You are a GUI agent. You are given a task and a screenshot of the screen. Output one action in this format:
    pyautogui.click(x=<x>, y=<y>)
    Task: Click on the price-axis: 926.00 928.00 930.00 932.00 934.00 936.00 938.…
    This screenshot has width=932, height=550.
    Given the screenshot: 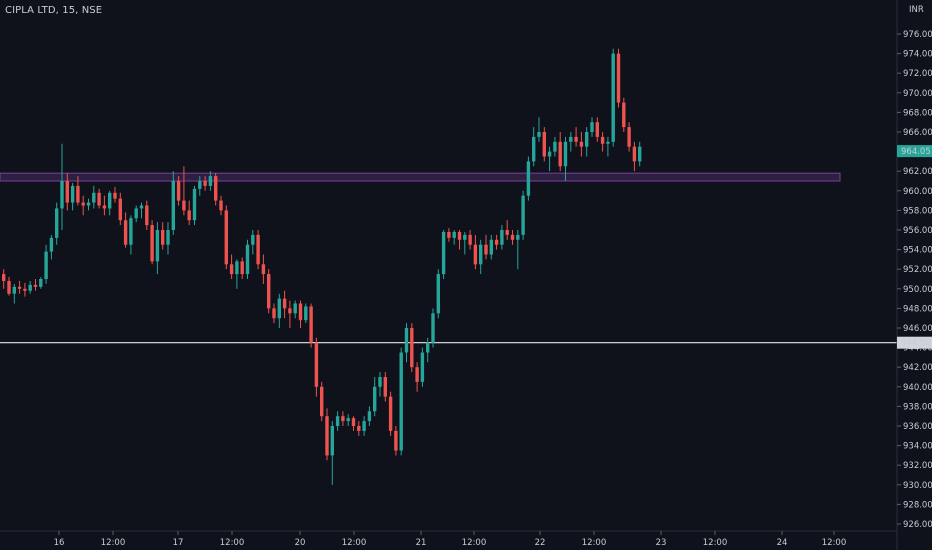 What is the action you would take?
    pyautogui.click(x=914, y=275)
    